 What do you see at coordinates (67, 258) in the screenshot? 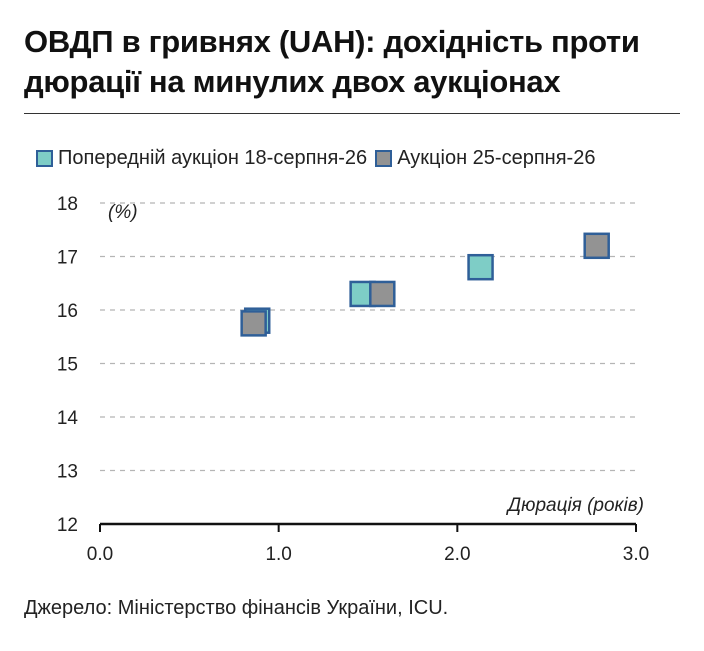
I see `y-tick-label-17: 17` at bounding box center [67, 258].